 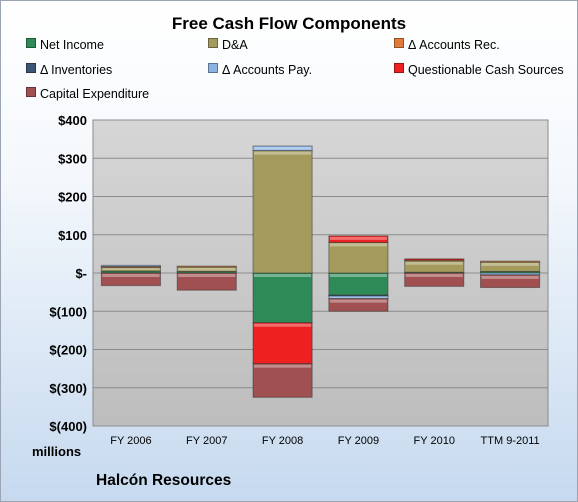 What do you see at coordinates (57, 451) in the screenshot?
I see `units-label: millions` at bounding box center [57, 451].